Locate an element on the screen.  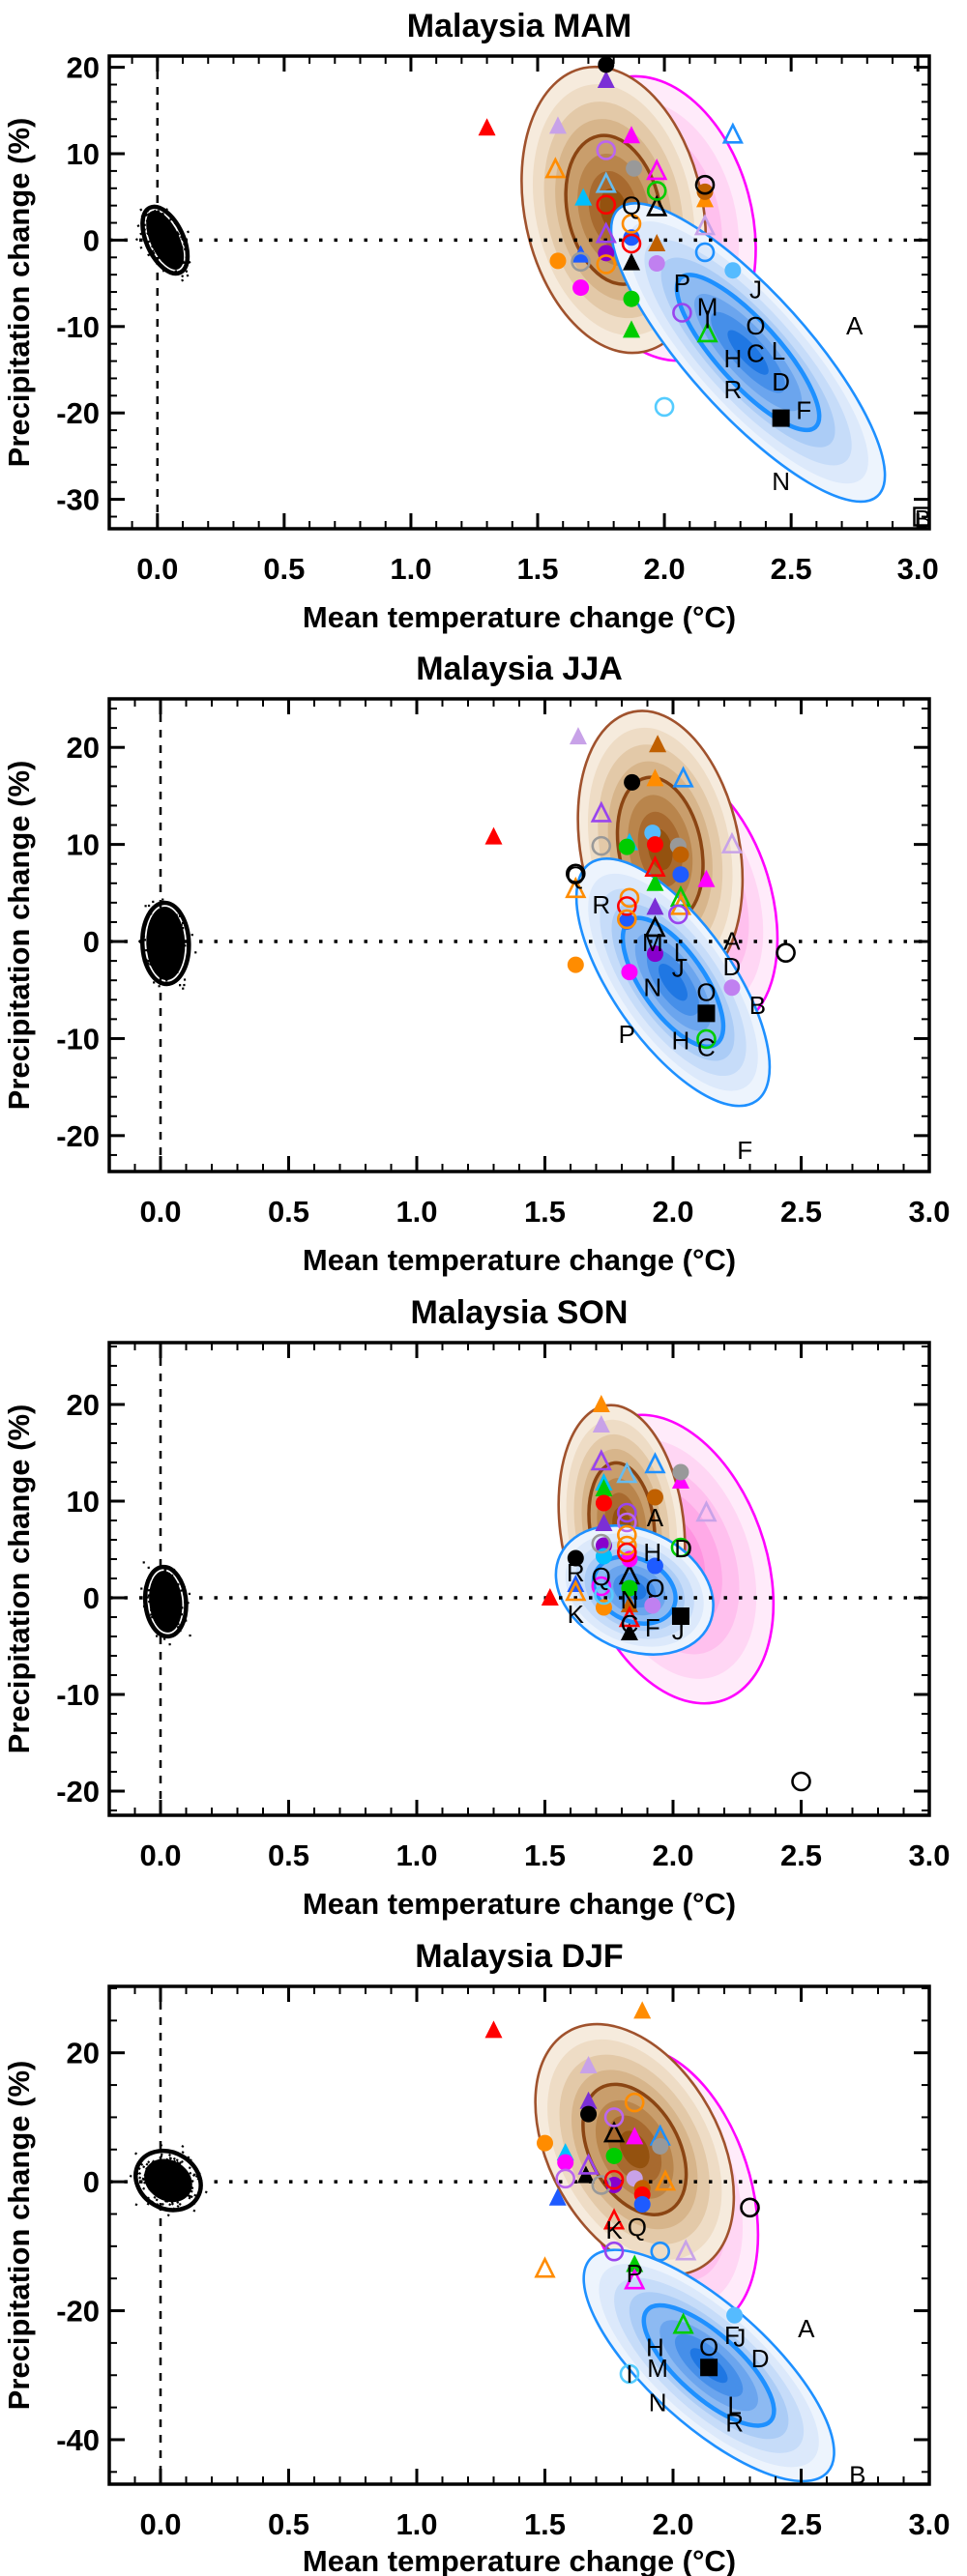
density-level is located at coordinates (634, 2149).